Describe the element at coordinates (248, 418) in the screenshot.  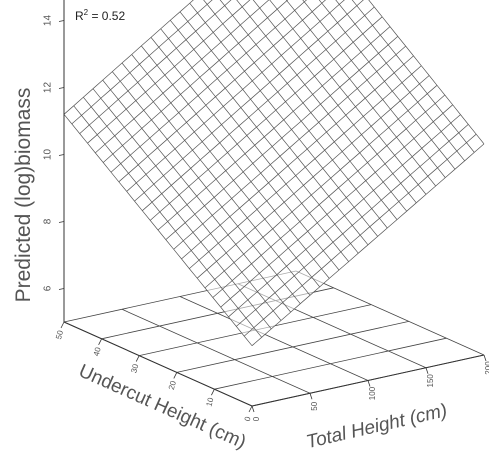
I see `y-tick-label: 0` at that location.